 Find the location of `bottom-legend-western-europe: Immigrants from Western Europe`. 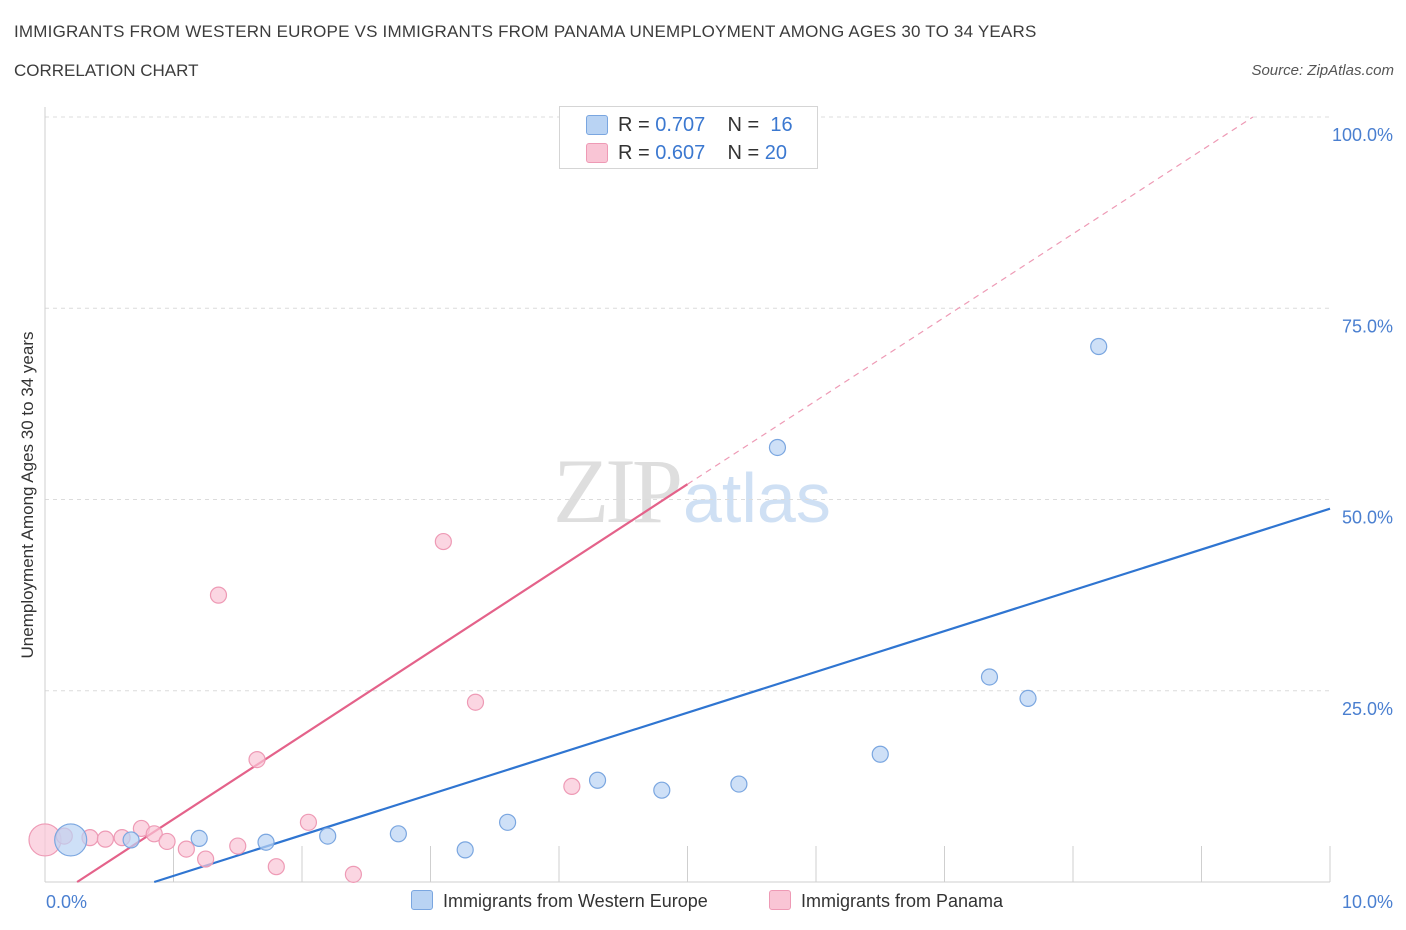

bottom-legend-western-europe: Immigrants from Western Europe is located at coordinates (559, 901).